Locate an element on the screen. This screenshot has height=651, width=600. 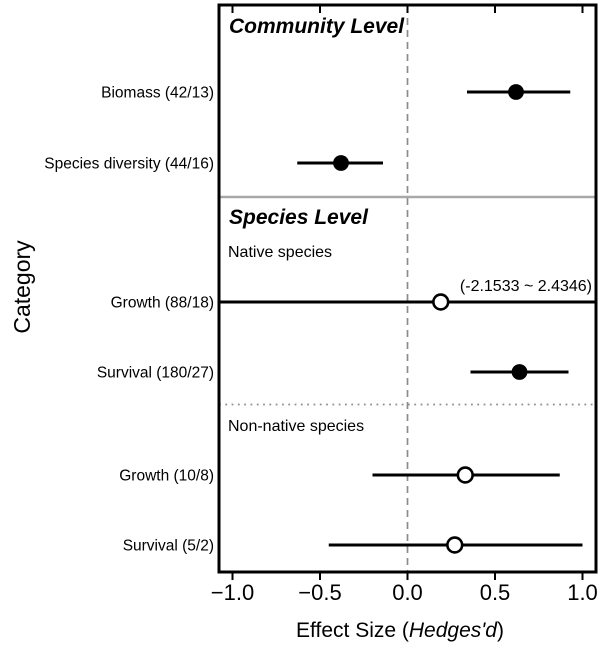
x-tick-label: 0.5 is located at coordinates (495, 592).